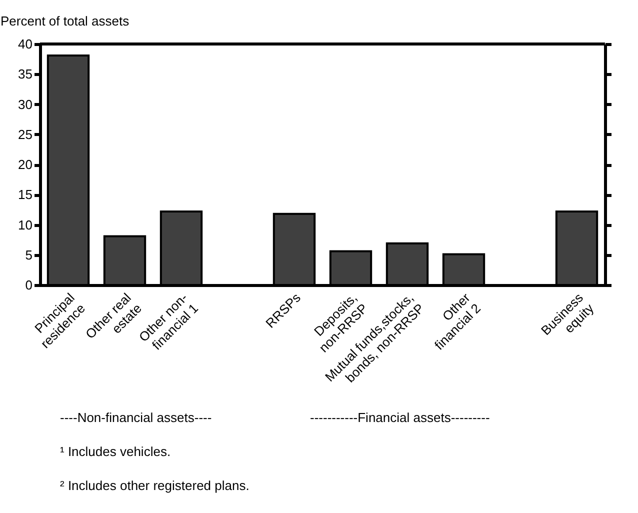  Describe the element at coordinates (25, 164) in the screenshot. I see `y-tick-label: 20` at that location.